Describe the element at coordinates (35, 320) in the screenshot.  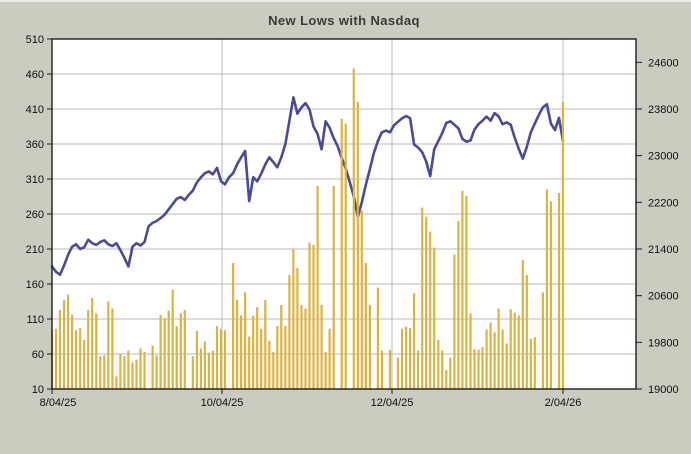
I see `left-axis-label: 110` at that location.